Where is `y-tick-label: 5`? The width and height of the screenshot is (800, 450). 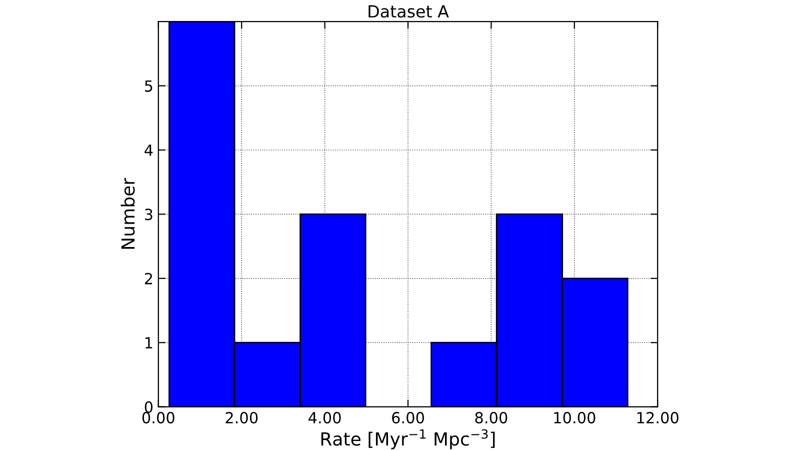 y-tick-label: 5 is located at coordinates (148, 86).